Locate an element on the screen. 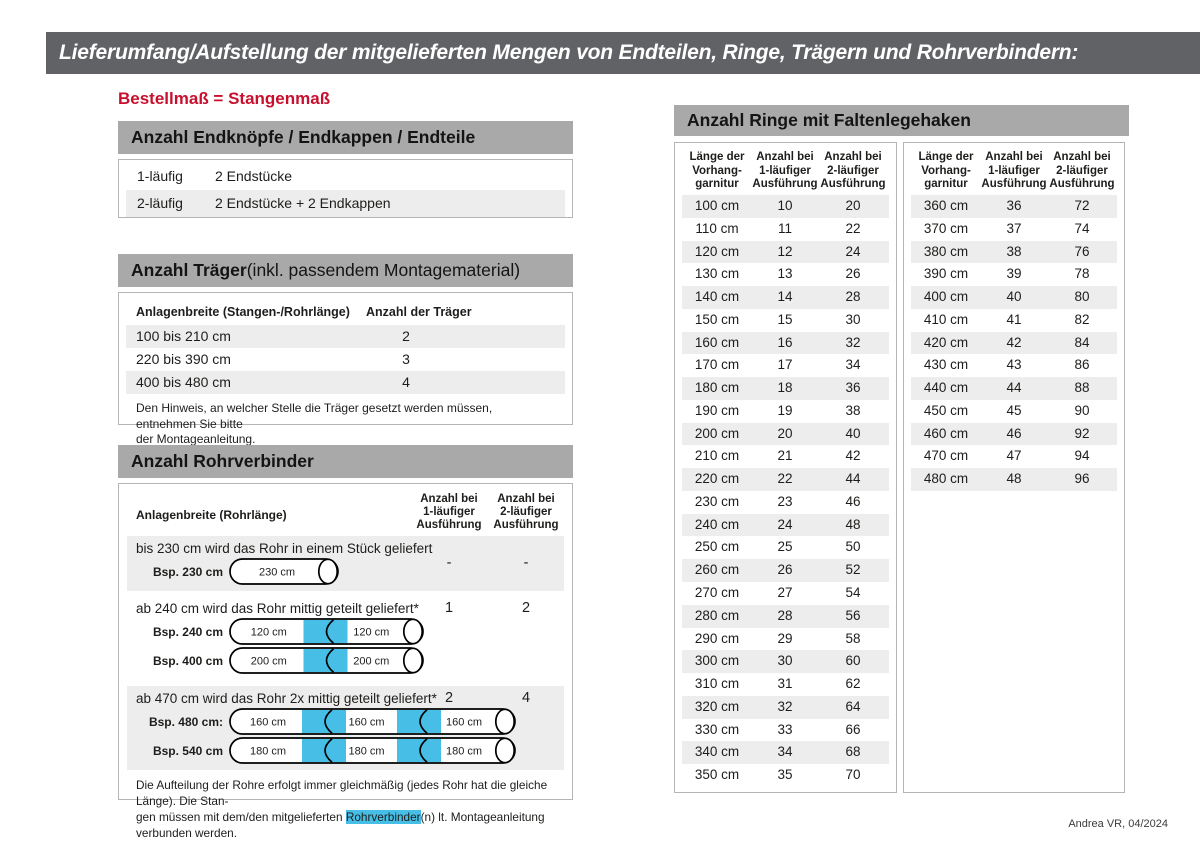 This screenshot has width=1200, height=849. ring-cell: 110 cm is located at coordinates (717, 228).